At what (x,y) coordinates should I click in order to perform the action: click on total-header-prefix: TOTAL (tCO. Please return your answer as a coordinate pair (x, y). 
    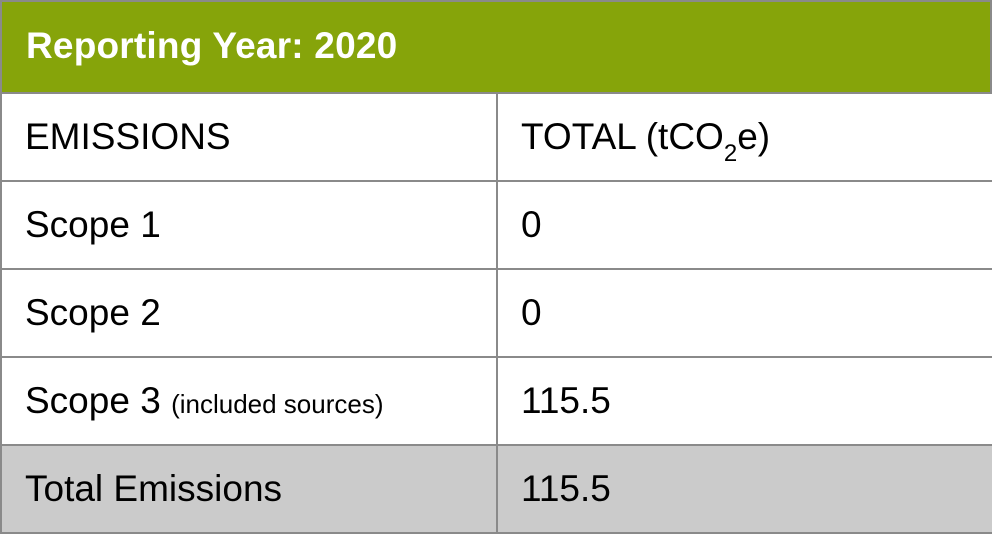
    Looking at the image, I should click on (622, 136).